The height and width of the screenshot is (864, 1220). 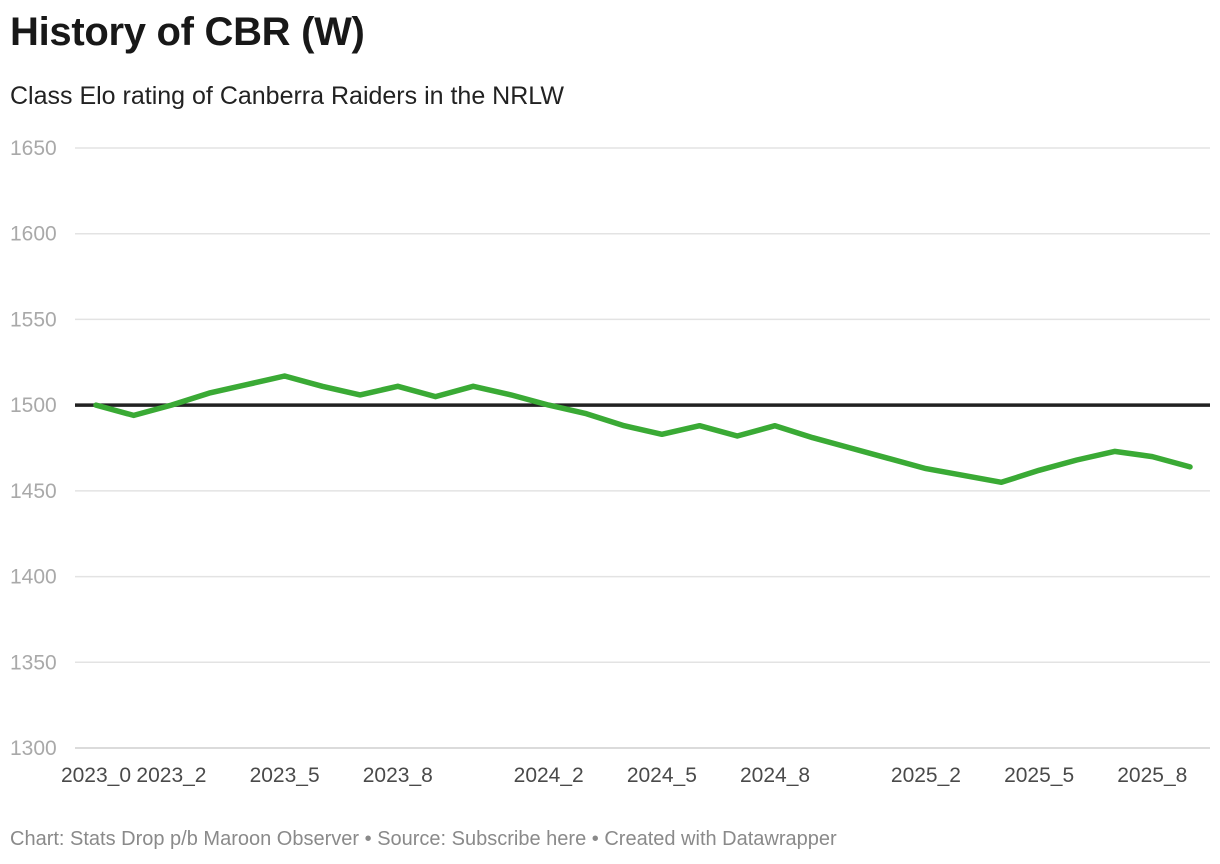 I want to click on x-tick-label: 2024_8, so click(x=775, y=775).